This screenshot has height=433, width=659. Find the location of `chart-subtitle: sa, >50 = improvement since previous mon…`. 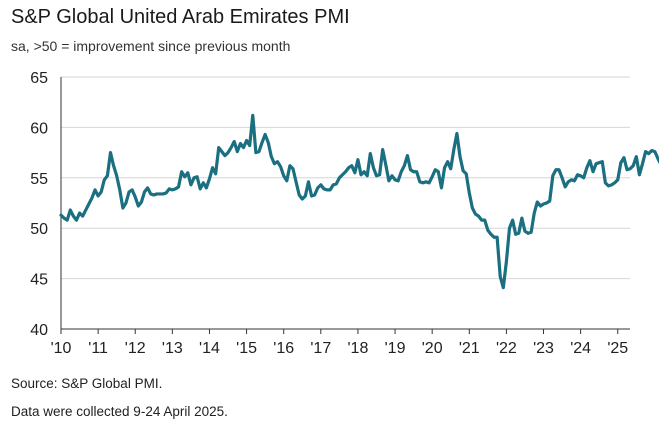

chart-subtitle: sa, >50 = improvement since previous mon… is located at coordinates (151, 46).